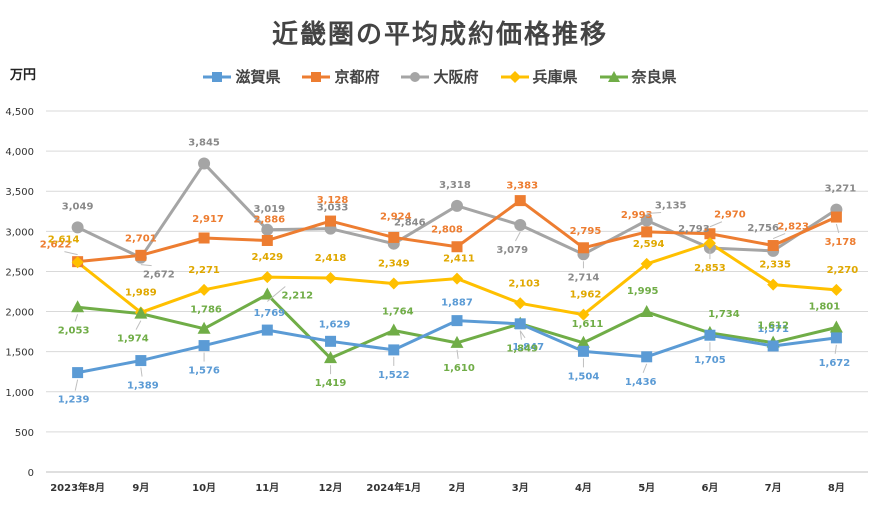  What do you see at coordinates (394, 375) in the screenshot?
I see `data-label: 1,522` at bounding box center [394, 375].